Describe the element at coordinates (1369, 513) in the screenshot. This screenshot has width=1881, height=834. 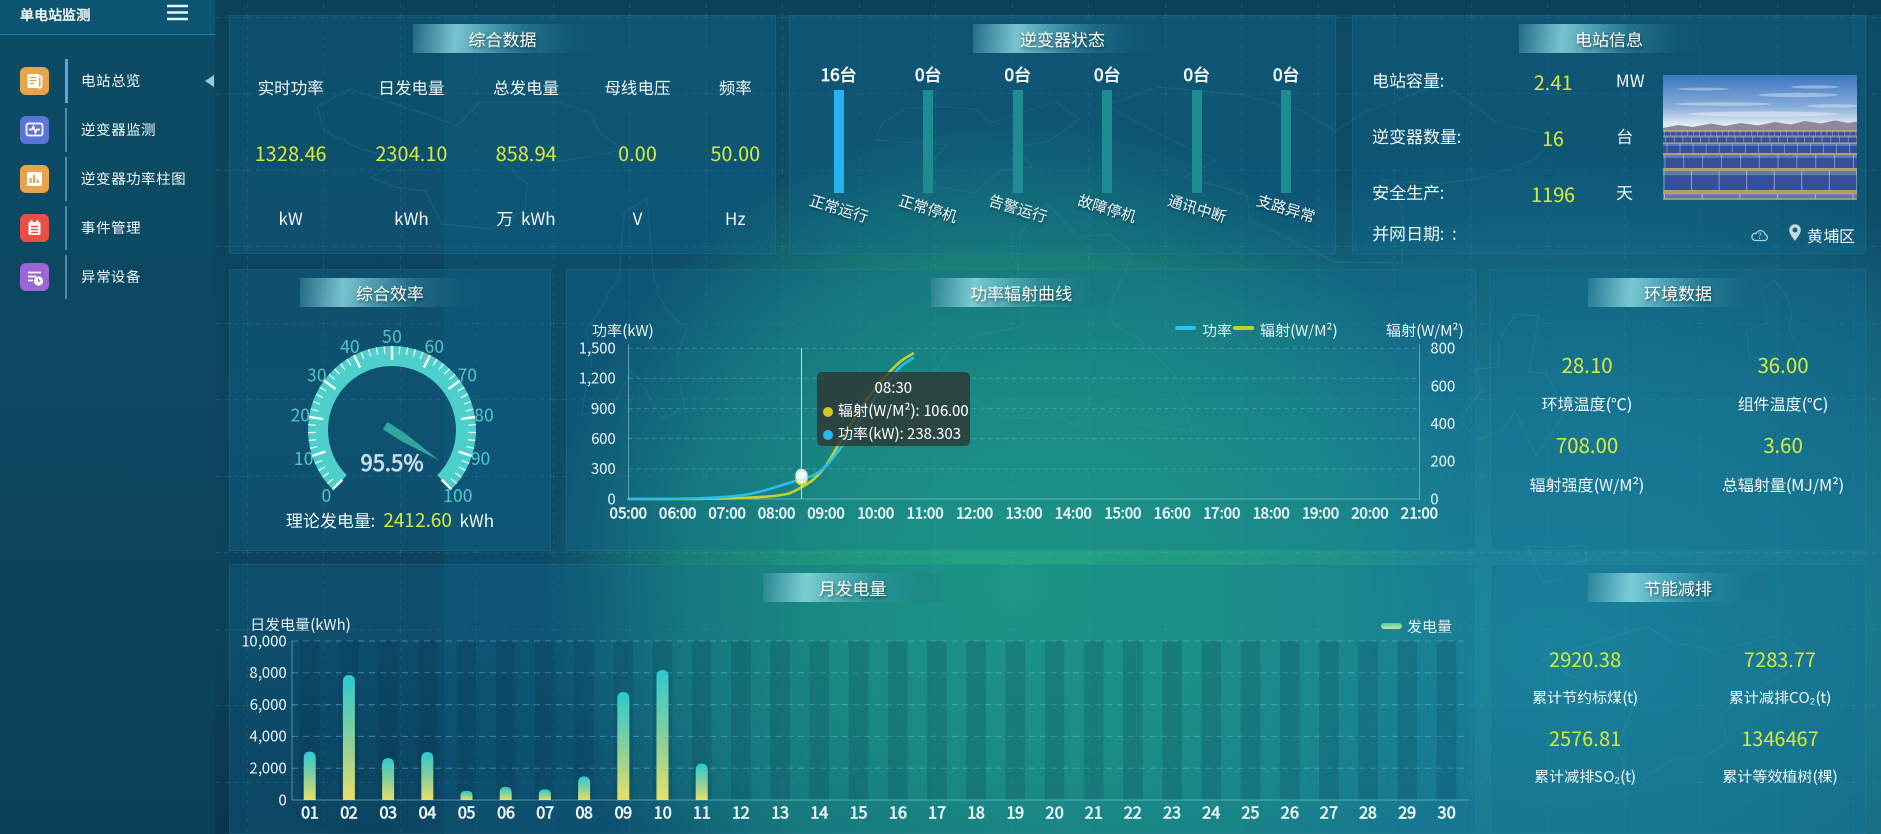
I see `svg-text: 20:00` at that location.